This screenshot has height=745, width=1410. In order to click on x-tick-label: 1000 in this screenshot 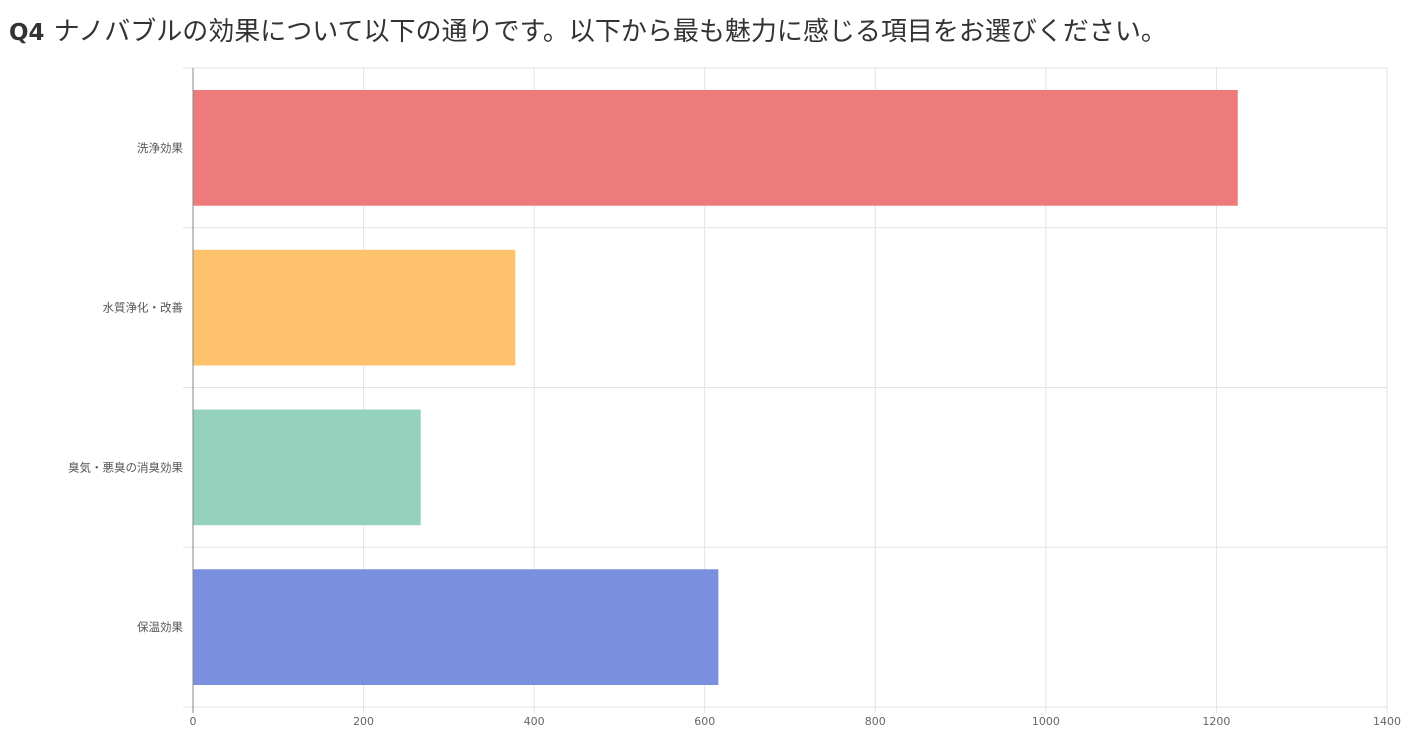, I will do `click(1046, 721)`.